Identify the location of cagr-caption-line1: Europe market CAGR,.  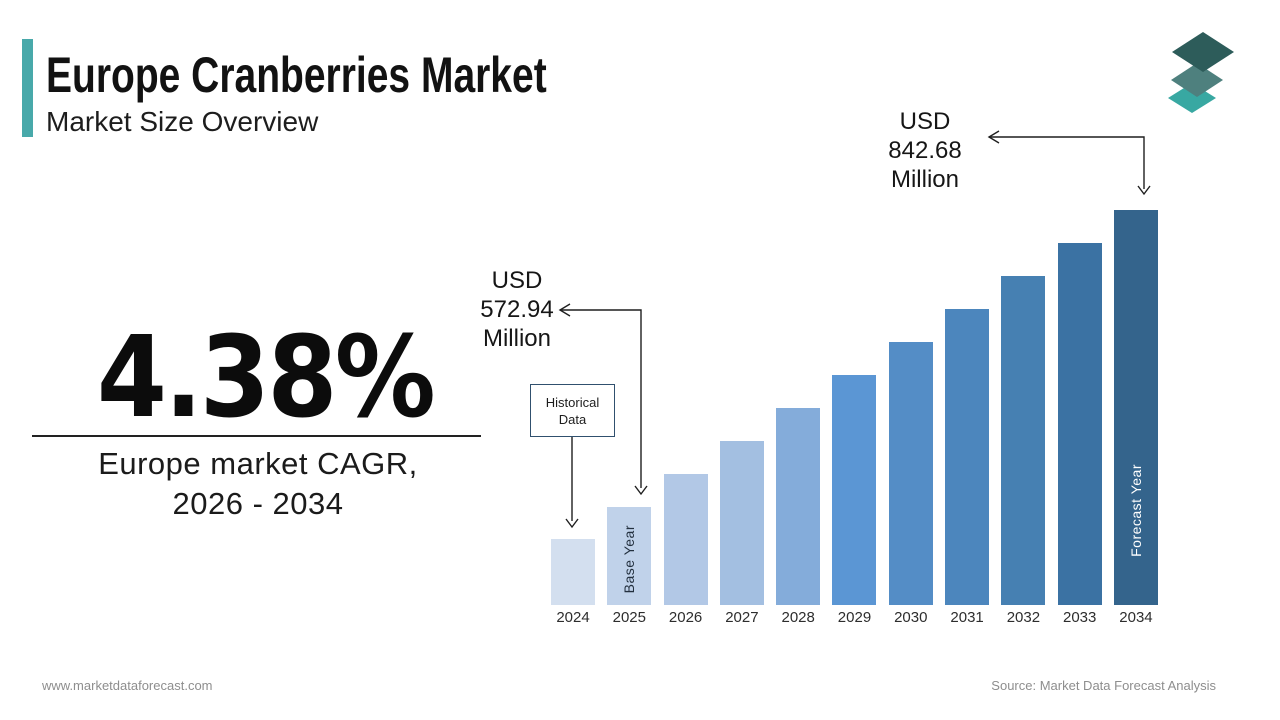
(258, 463).